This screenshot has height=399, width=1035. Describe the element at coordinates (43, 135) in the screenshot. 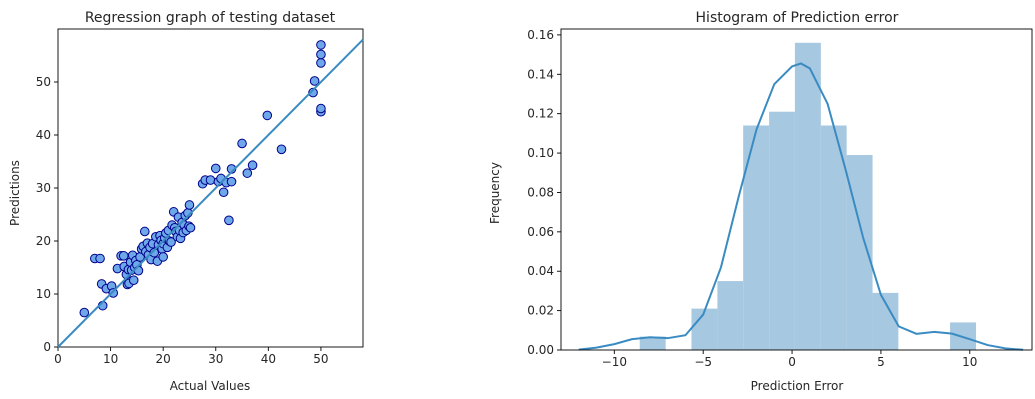

I see `scatter-y-tick-label: 40` at that location.